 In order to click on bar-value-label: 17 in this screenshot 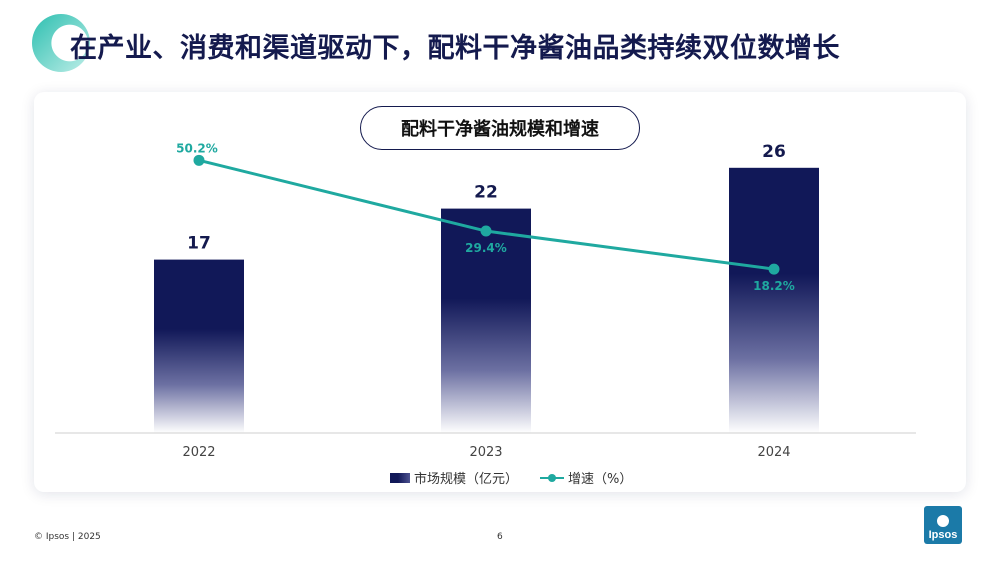, I will do `click(199, 244)`.